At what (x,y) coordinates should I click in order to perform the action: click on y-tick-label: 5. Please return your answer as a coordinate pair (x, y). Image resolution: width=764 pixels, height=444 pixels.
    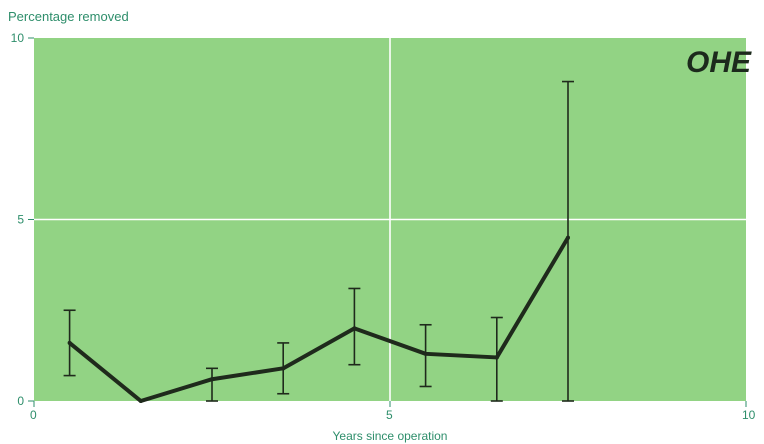
    Looking at the image, I should click on (20, 220).